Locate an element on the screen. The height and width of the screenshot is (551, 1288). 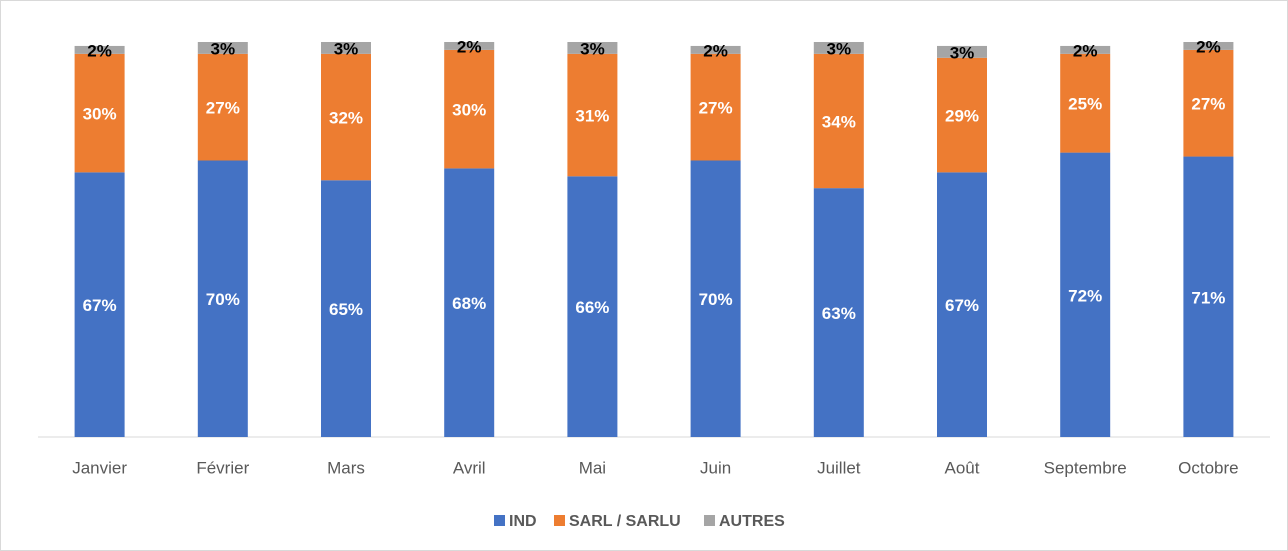
data-label: 63% is located at coordinates (839, 313).